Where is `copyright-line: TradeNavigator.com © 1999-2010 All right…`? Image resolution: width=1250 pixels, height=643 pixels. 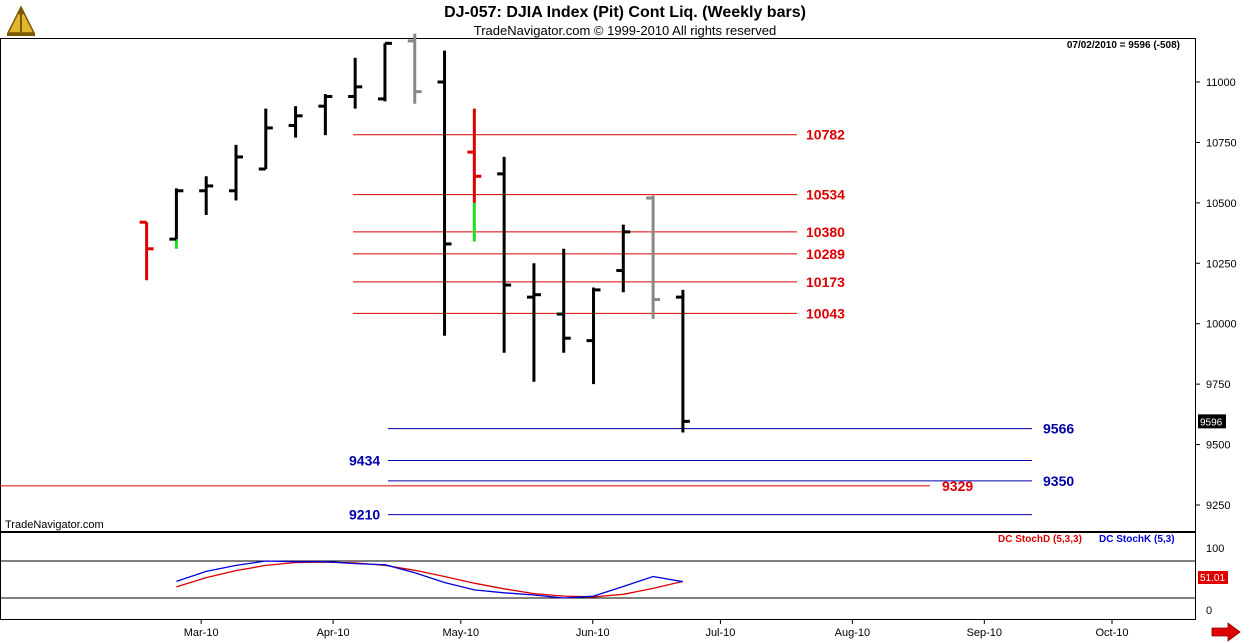 copyright-line: TradeNavigator.com © 1999-2010 All right… is located at coordinates (625, 30).